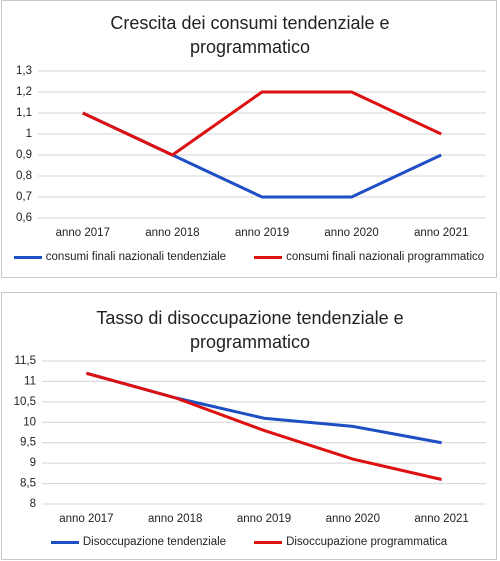  I want to click on y-tick-label: 9,5, so click(28, 443).